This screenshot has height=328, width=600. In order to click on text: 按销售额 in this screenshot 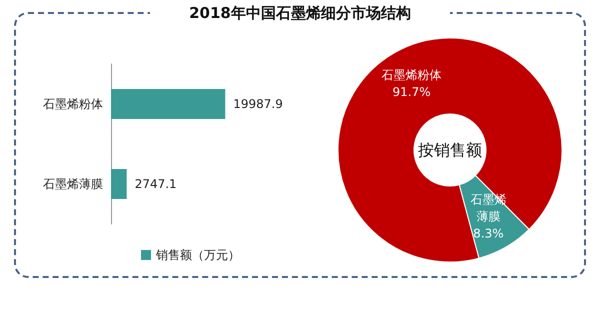, I will do `click(450, 150)`.